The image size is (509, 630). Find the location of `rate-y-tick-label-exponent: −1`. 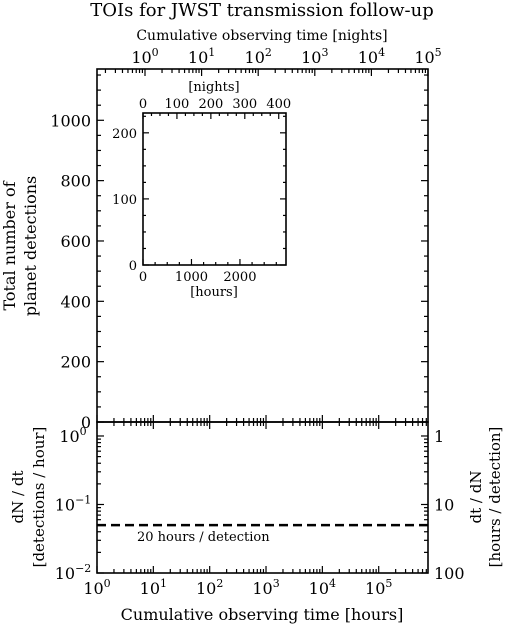

rate-y-tick-label-exponent: −1 is located at coordinates (83, 499).